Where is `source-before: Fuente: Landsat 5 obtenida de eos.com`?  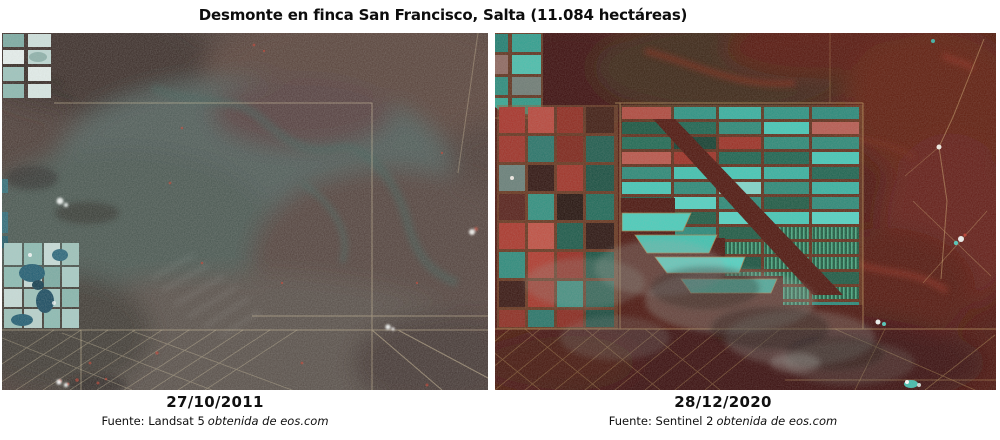
source-before: Fuente: Landsat 5 obtenida de eos.com is located at coordinates (215, 421).